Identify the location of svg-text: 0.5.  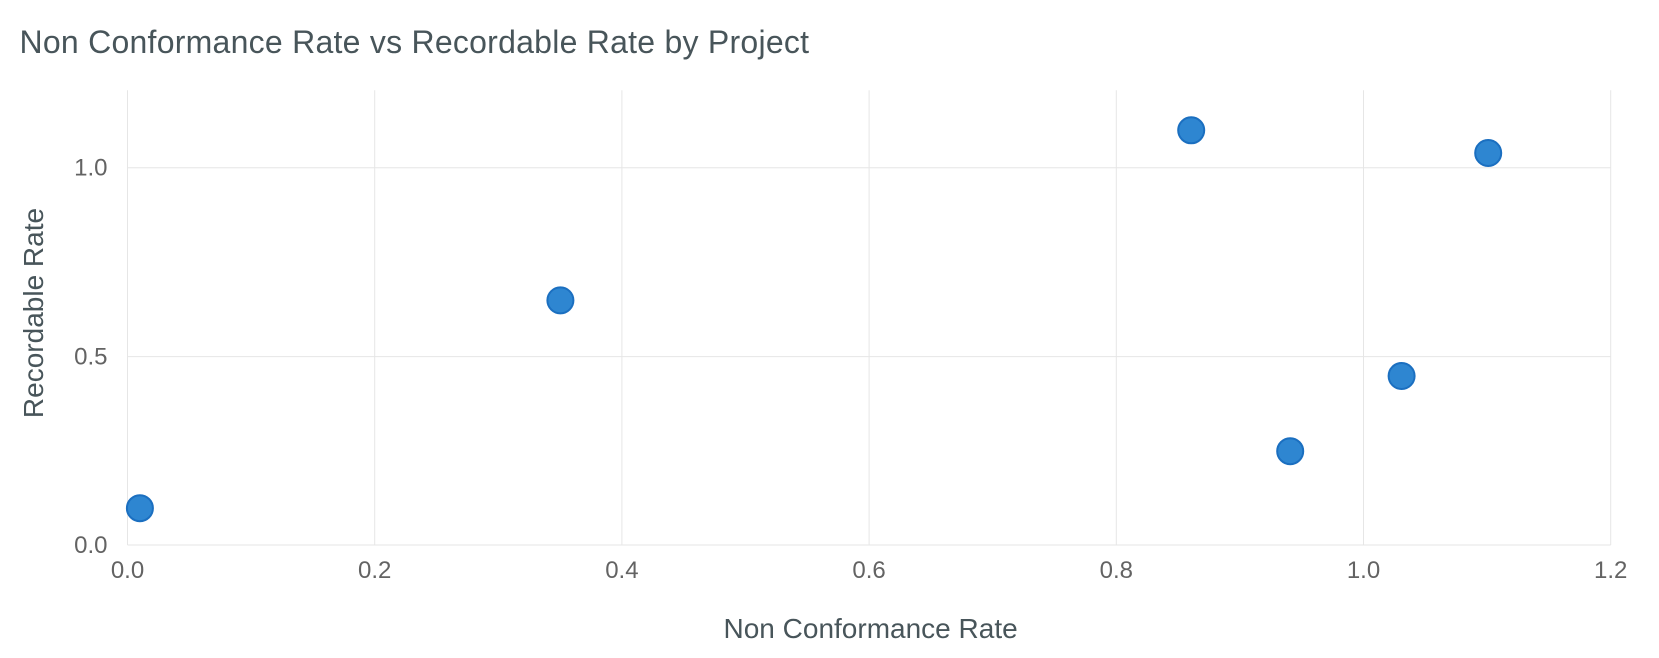
(90, 357).